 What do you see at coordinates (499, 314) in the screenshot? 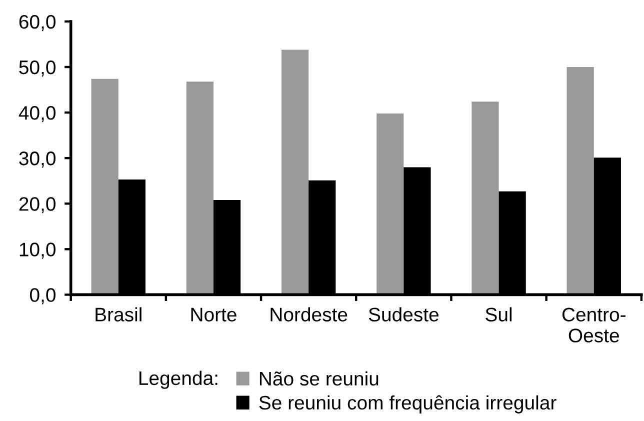
I see `x-tick-label: Sul` at bounding box center [499, 314].